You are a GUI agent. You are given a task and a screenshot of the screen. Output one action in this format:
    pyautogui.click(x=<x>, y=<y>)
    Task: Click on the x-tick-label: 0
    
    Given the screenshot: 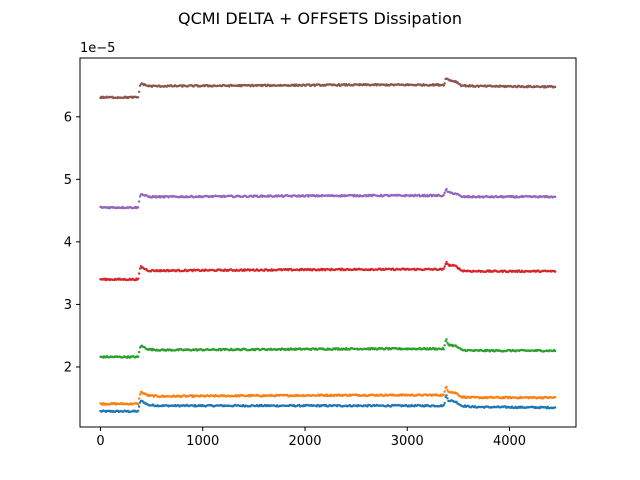 What is the action you would take?
    pyautogui.click(x=100, y=441)
    